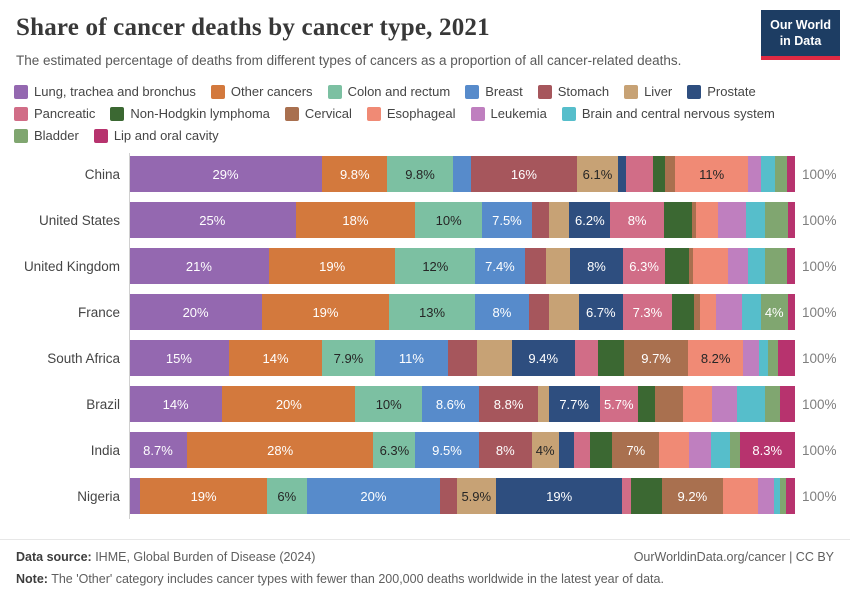  I want to click on bar-segment-breast: 9.5%, so click(447, 450).